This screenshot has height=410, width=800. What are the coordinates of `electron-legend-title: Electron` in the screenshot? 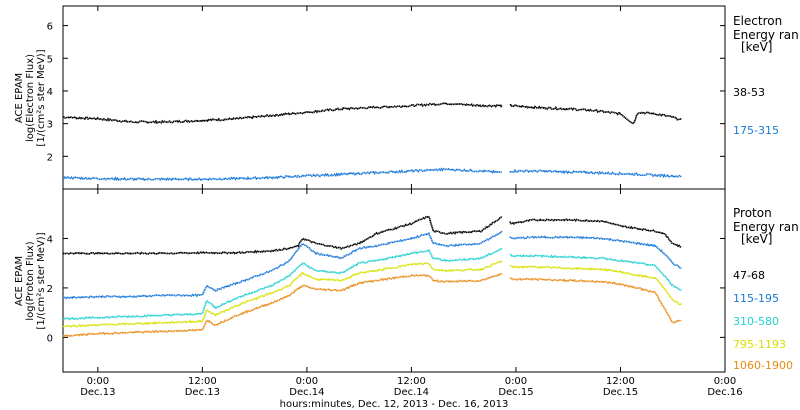 It's located at (757, 21).